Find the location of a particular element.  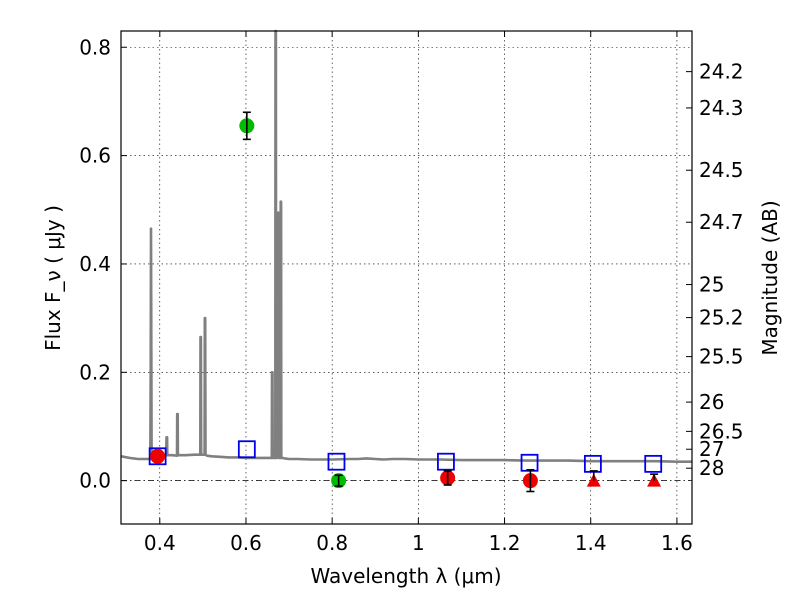

right-tick-label: 27 is located at coordinates (711, 449).